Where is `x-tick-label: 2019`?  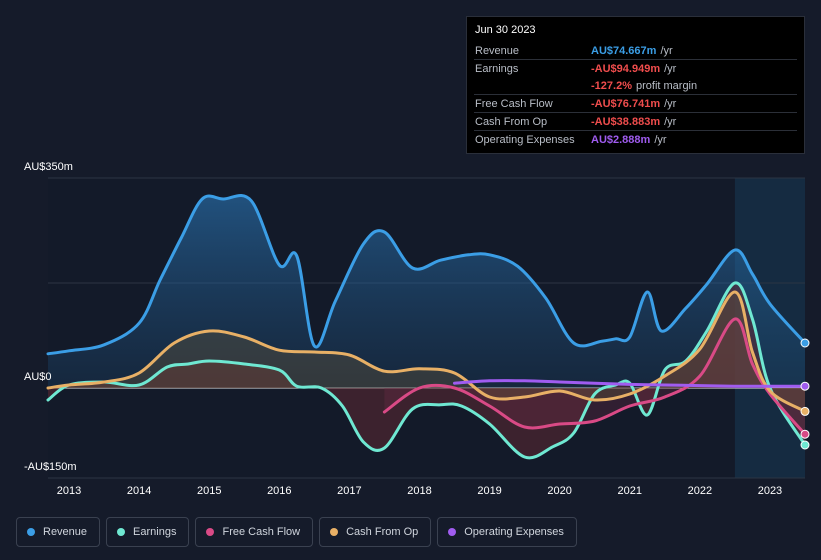
x-tick-label: 2019 is located at coordinates (489, 491).